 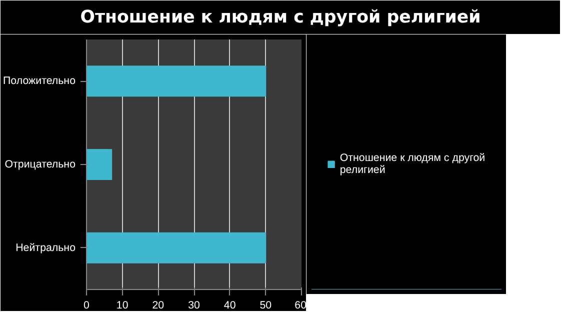 I want to click on x-tick-label: 40, so click(x=230, y=306).